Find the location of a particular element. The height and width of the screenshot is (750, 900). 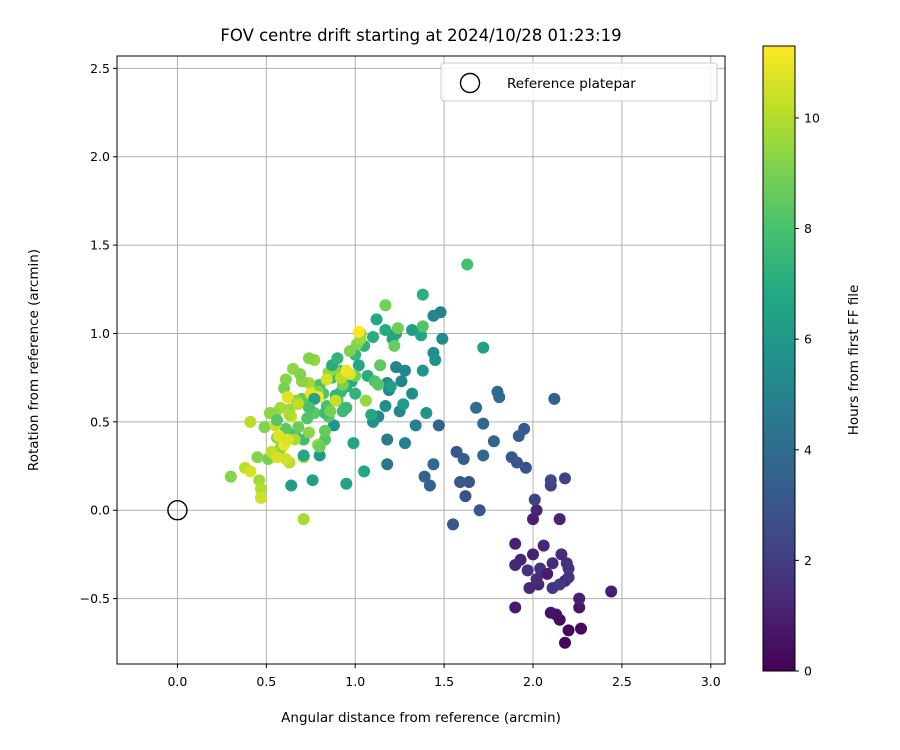

y-axis-ticks: −0.5 0.0 0.5 1.0 1.5 2.0 2.5 is located at coordinates (98, 333).